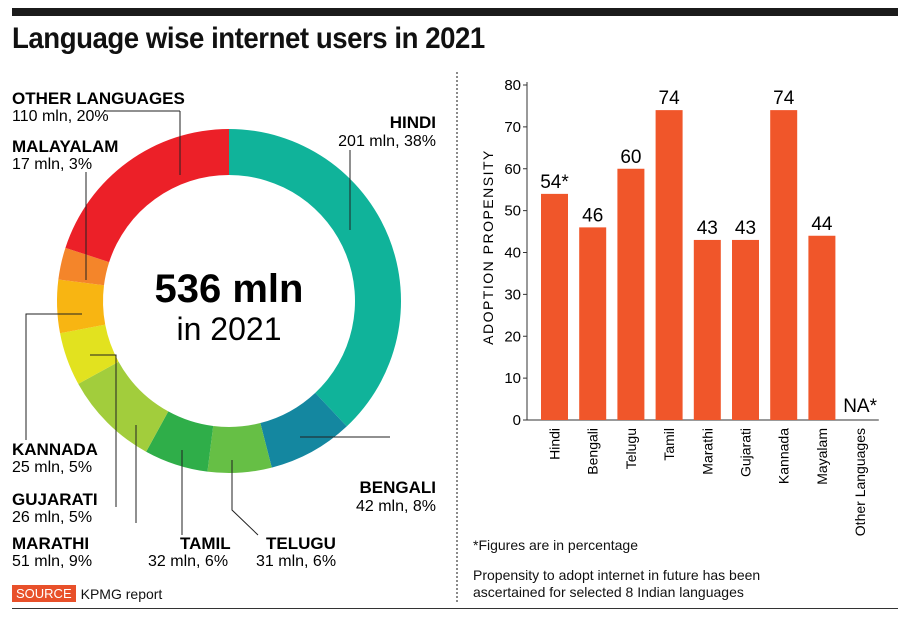 The image size is (900, 622). I want to click on bar-hindi, so click(554, 306).